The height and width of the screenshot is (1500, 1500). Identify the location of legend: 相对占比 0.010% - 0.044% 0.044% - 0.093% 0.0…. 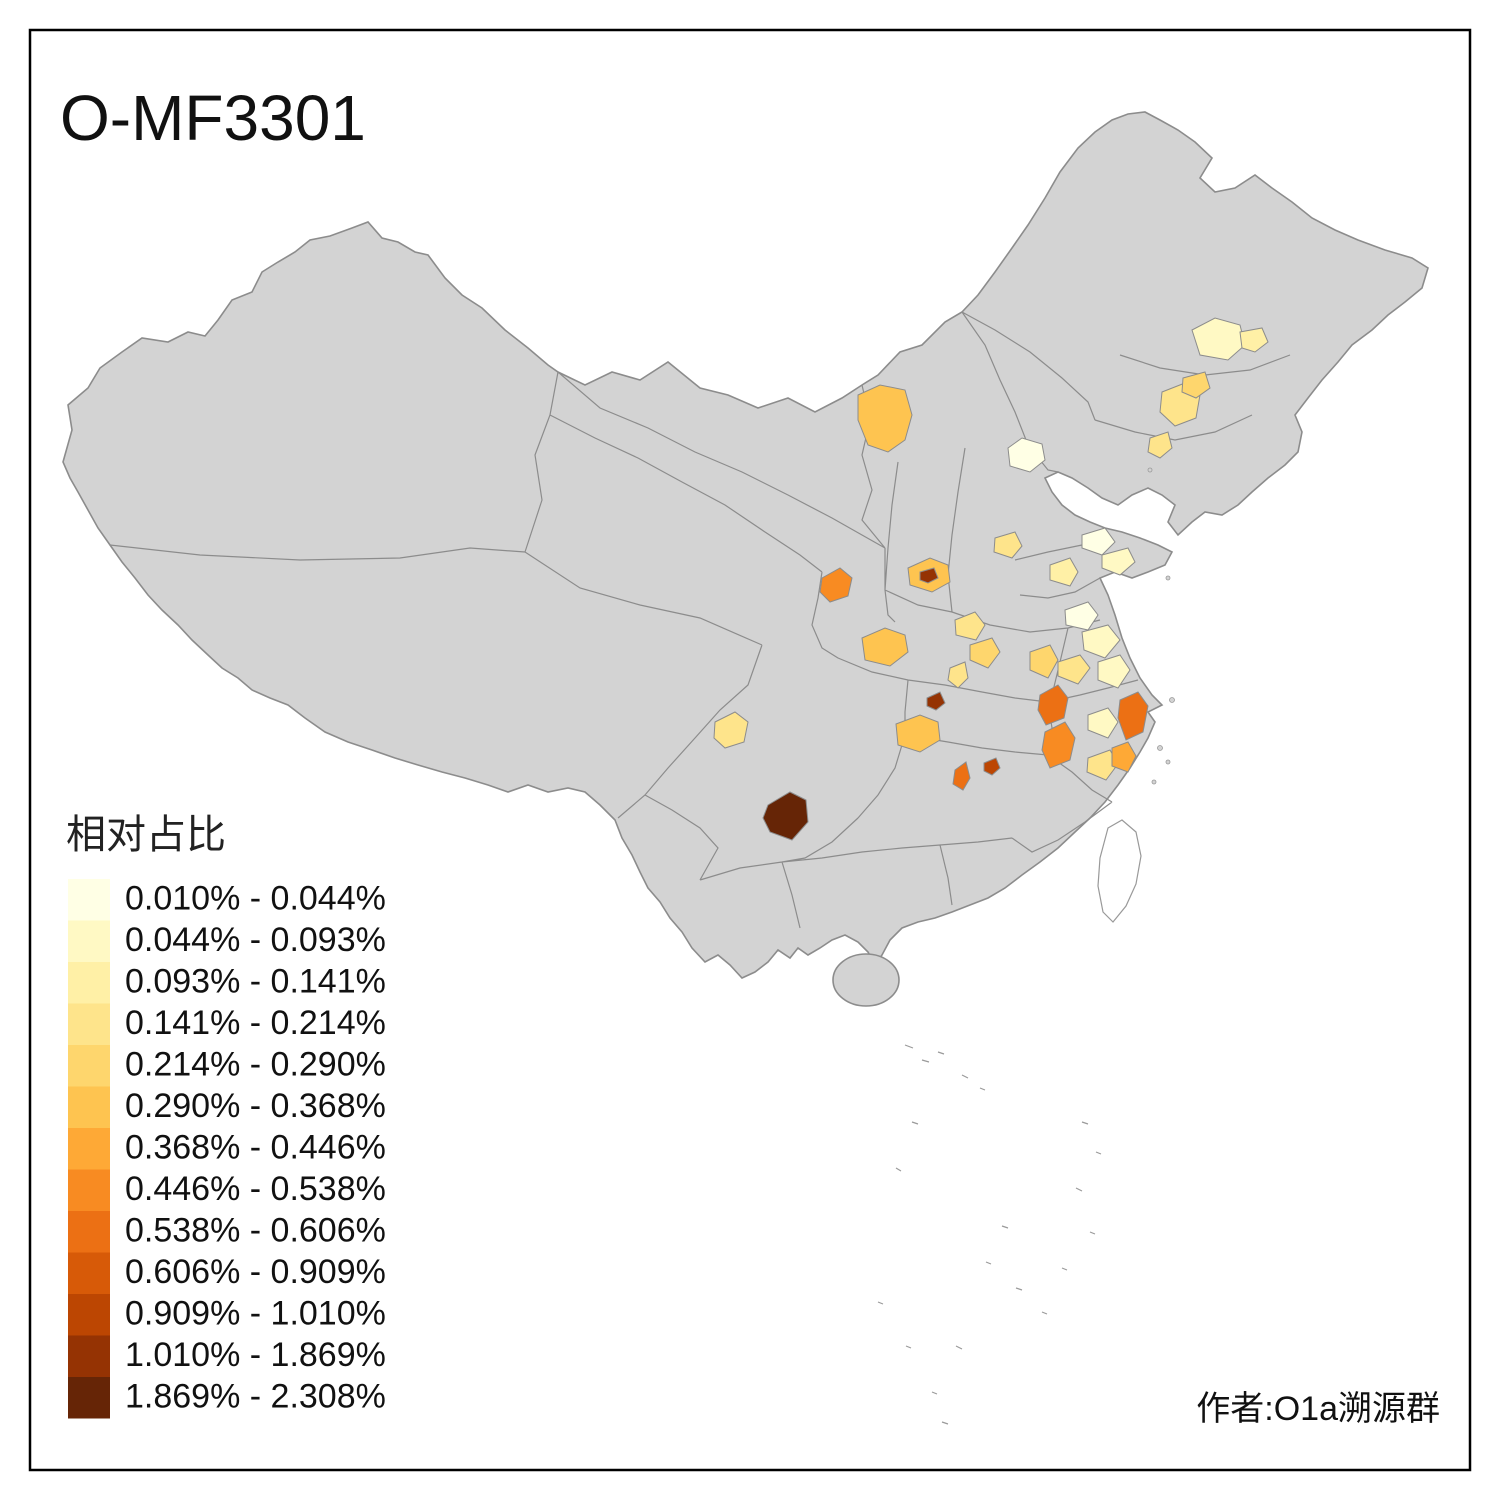
(226, 1116).